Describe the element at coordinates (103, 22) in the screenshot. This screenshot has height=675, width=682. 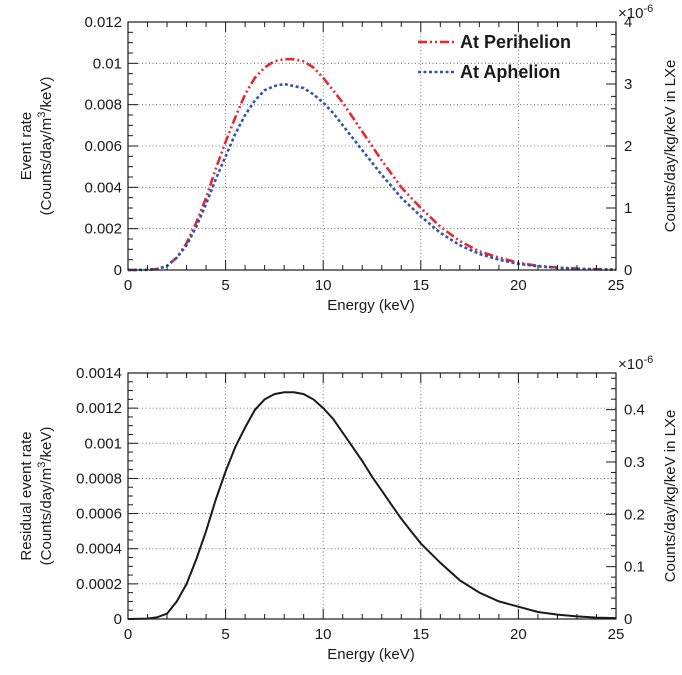
I see `y-tick-label: 0.012` at that location.